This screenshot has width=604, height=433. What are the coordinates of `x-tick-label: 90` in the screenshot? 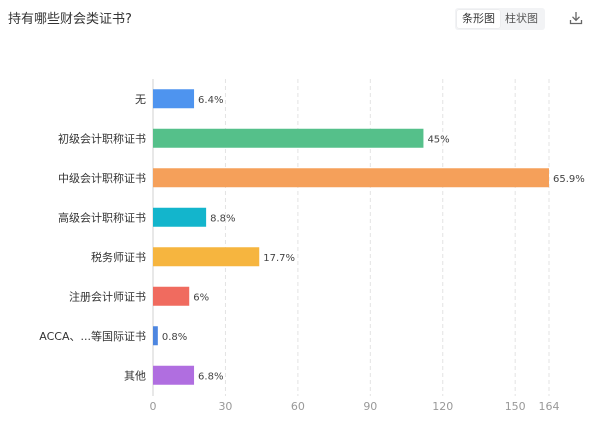 It's located at (370, 406).